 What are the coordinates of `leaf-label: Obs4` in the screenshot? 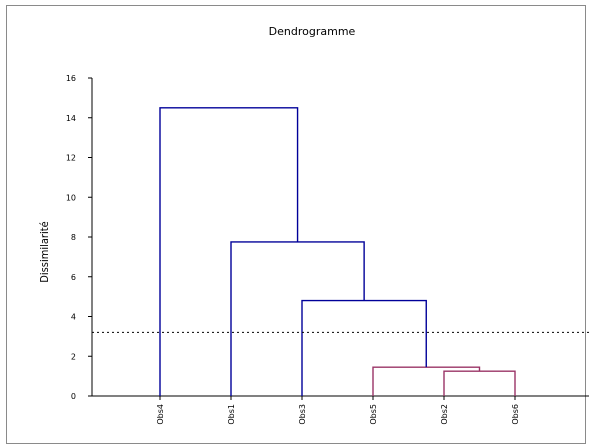 It's located at (160, 414).